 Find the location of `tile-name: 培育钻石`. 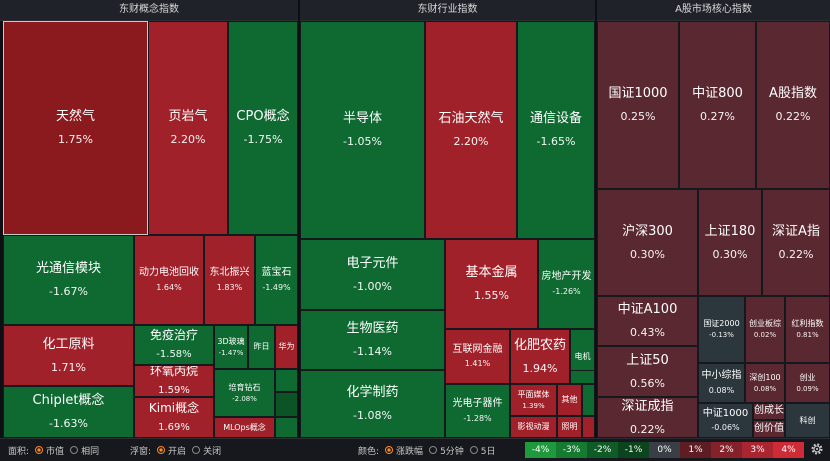

tile-name: 培育钻石 is located at coordinates (244, 387).